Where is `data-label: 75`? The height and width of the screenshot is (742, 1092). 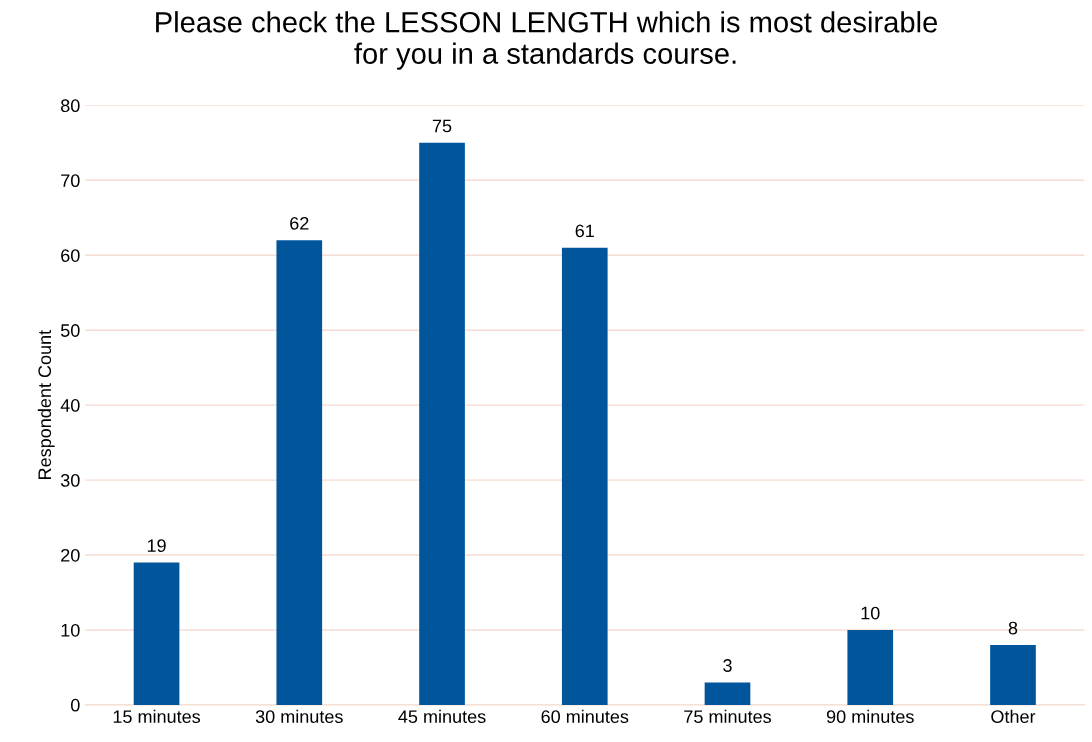
data-label: 75 is located at coordinates (442, 126).